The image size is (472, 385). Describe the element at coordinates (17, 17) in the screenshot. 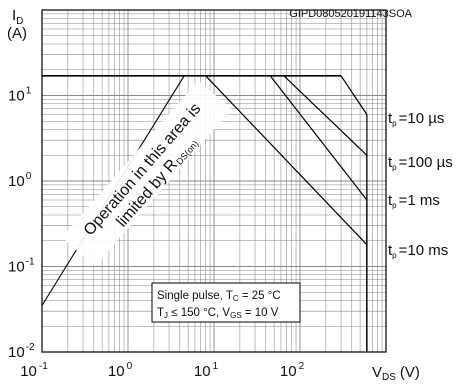

I see `y-axis-label: ID` at that location.